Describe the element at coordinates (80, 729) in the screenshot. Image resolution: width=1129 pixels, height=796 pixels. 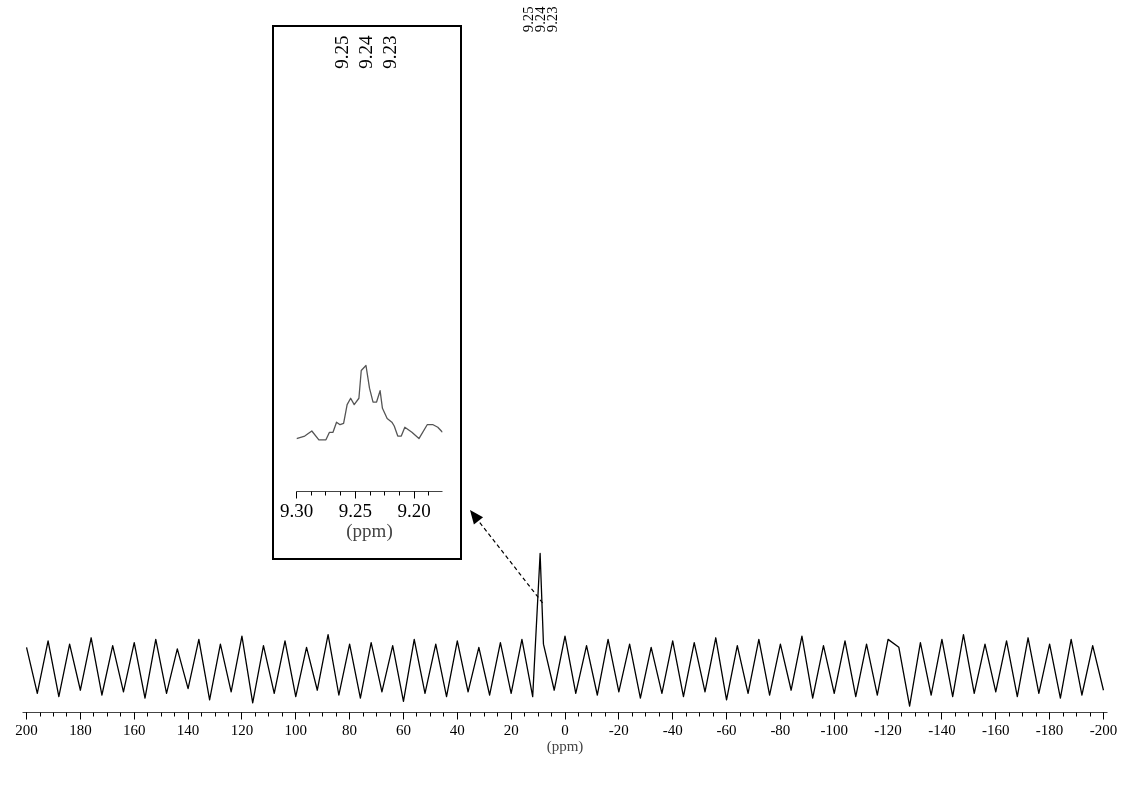
I see `x-tick-label: 180` at that location.